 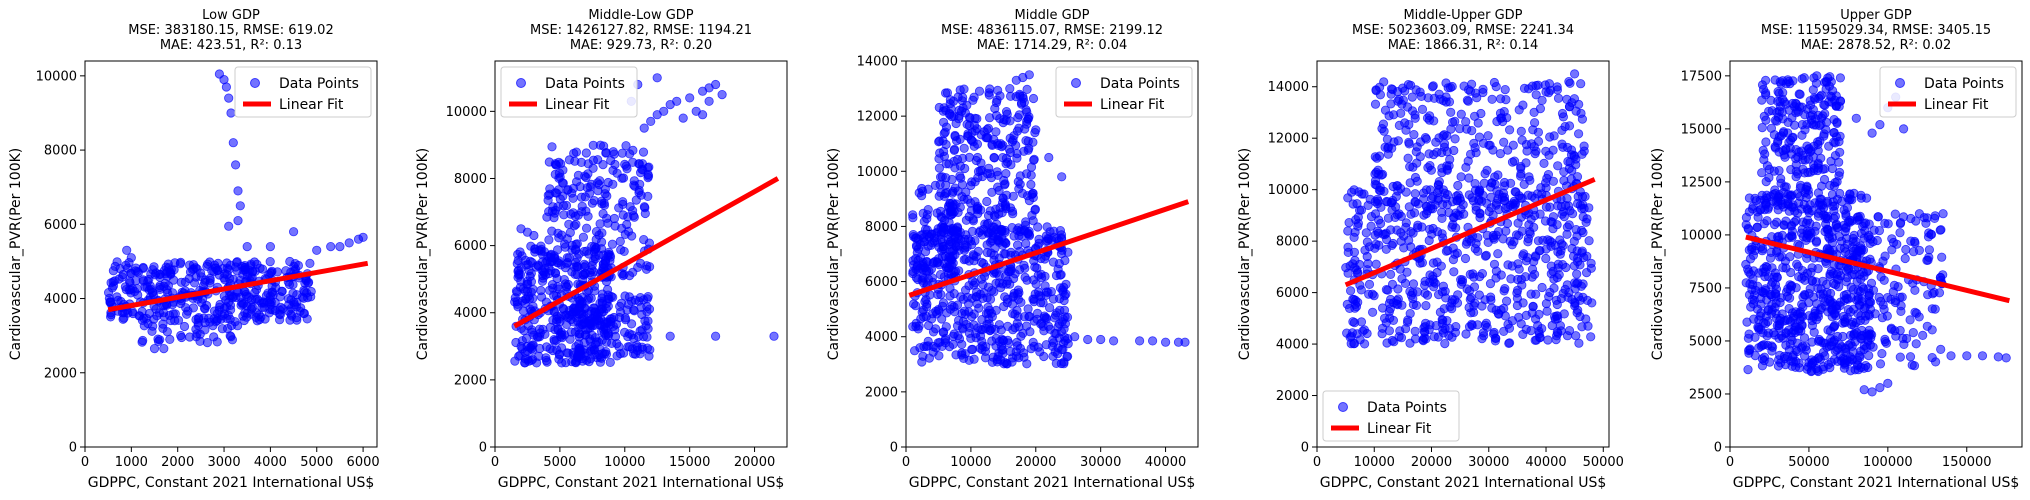 What do you see at coordinates (1900, 83) in the screenshot?
I see `legend-marker-points` at bounding box center [1900, 83].